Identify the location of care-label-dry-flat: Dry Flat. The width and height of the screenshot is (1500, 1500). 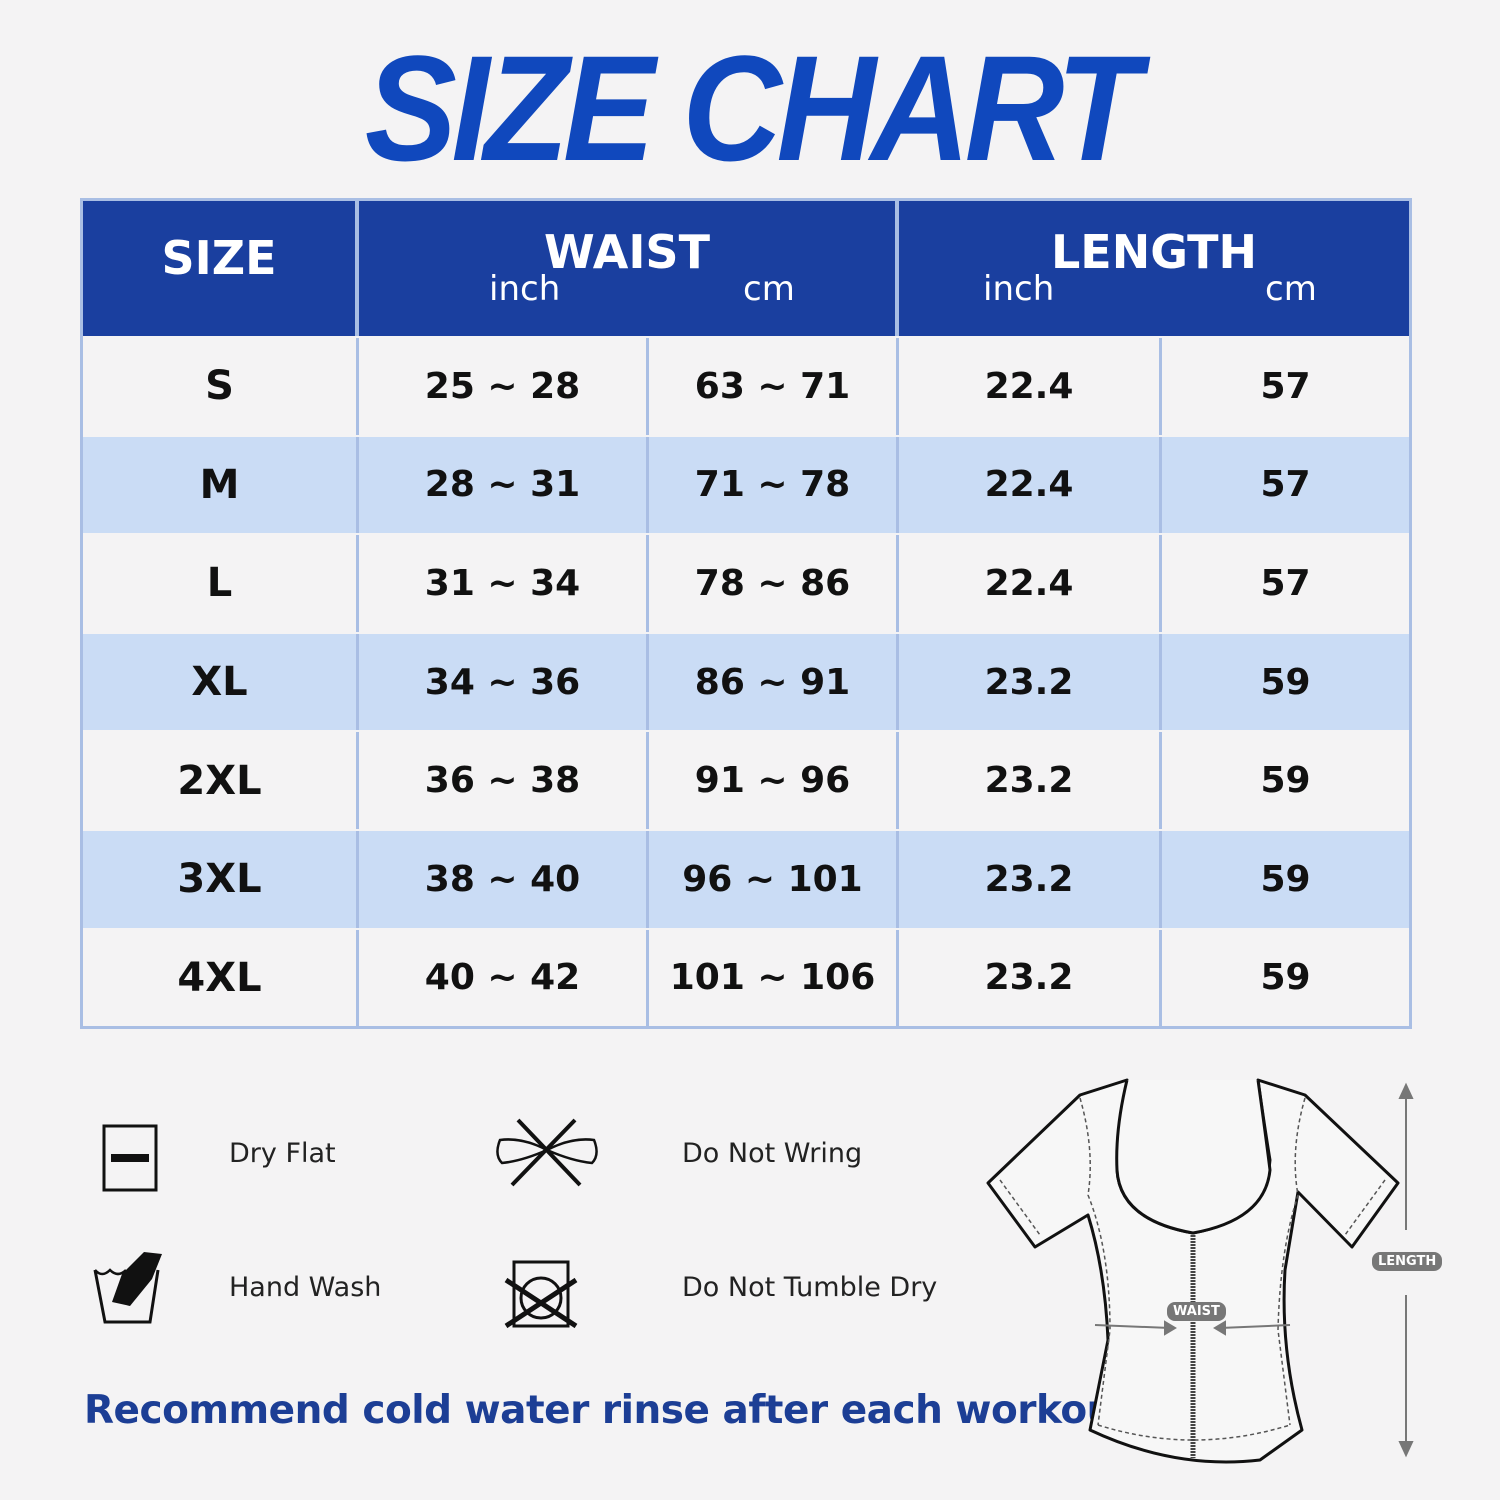
(282, 1153).